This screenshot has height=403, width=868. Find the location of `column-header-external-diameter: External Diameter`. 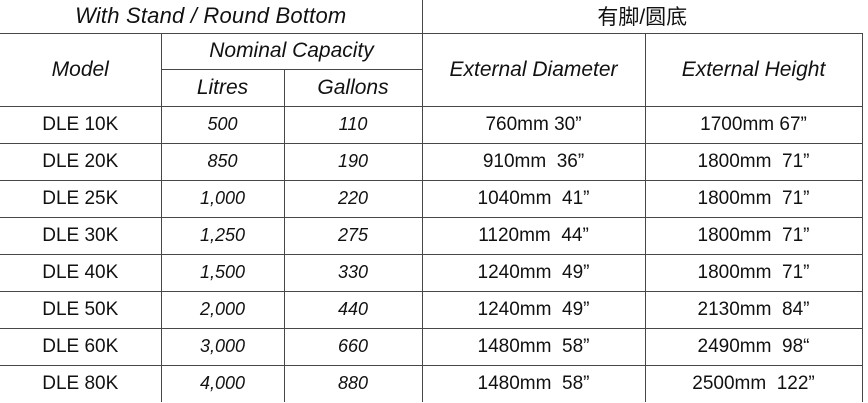

column-header-external-diameter: External Diameter is located at coordinates (533, 69).